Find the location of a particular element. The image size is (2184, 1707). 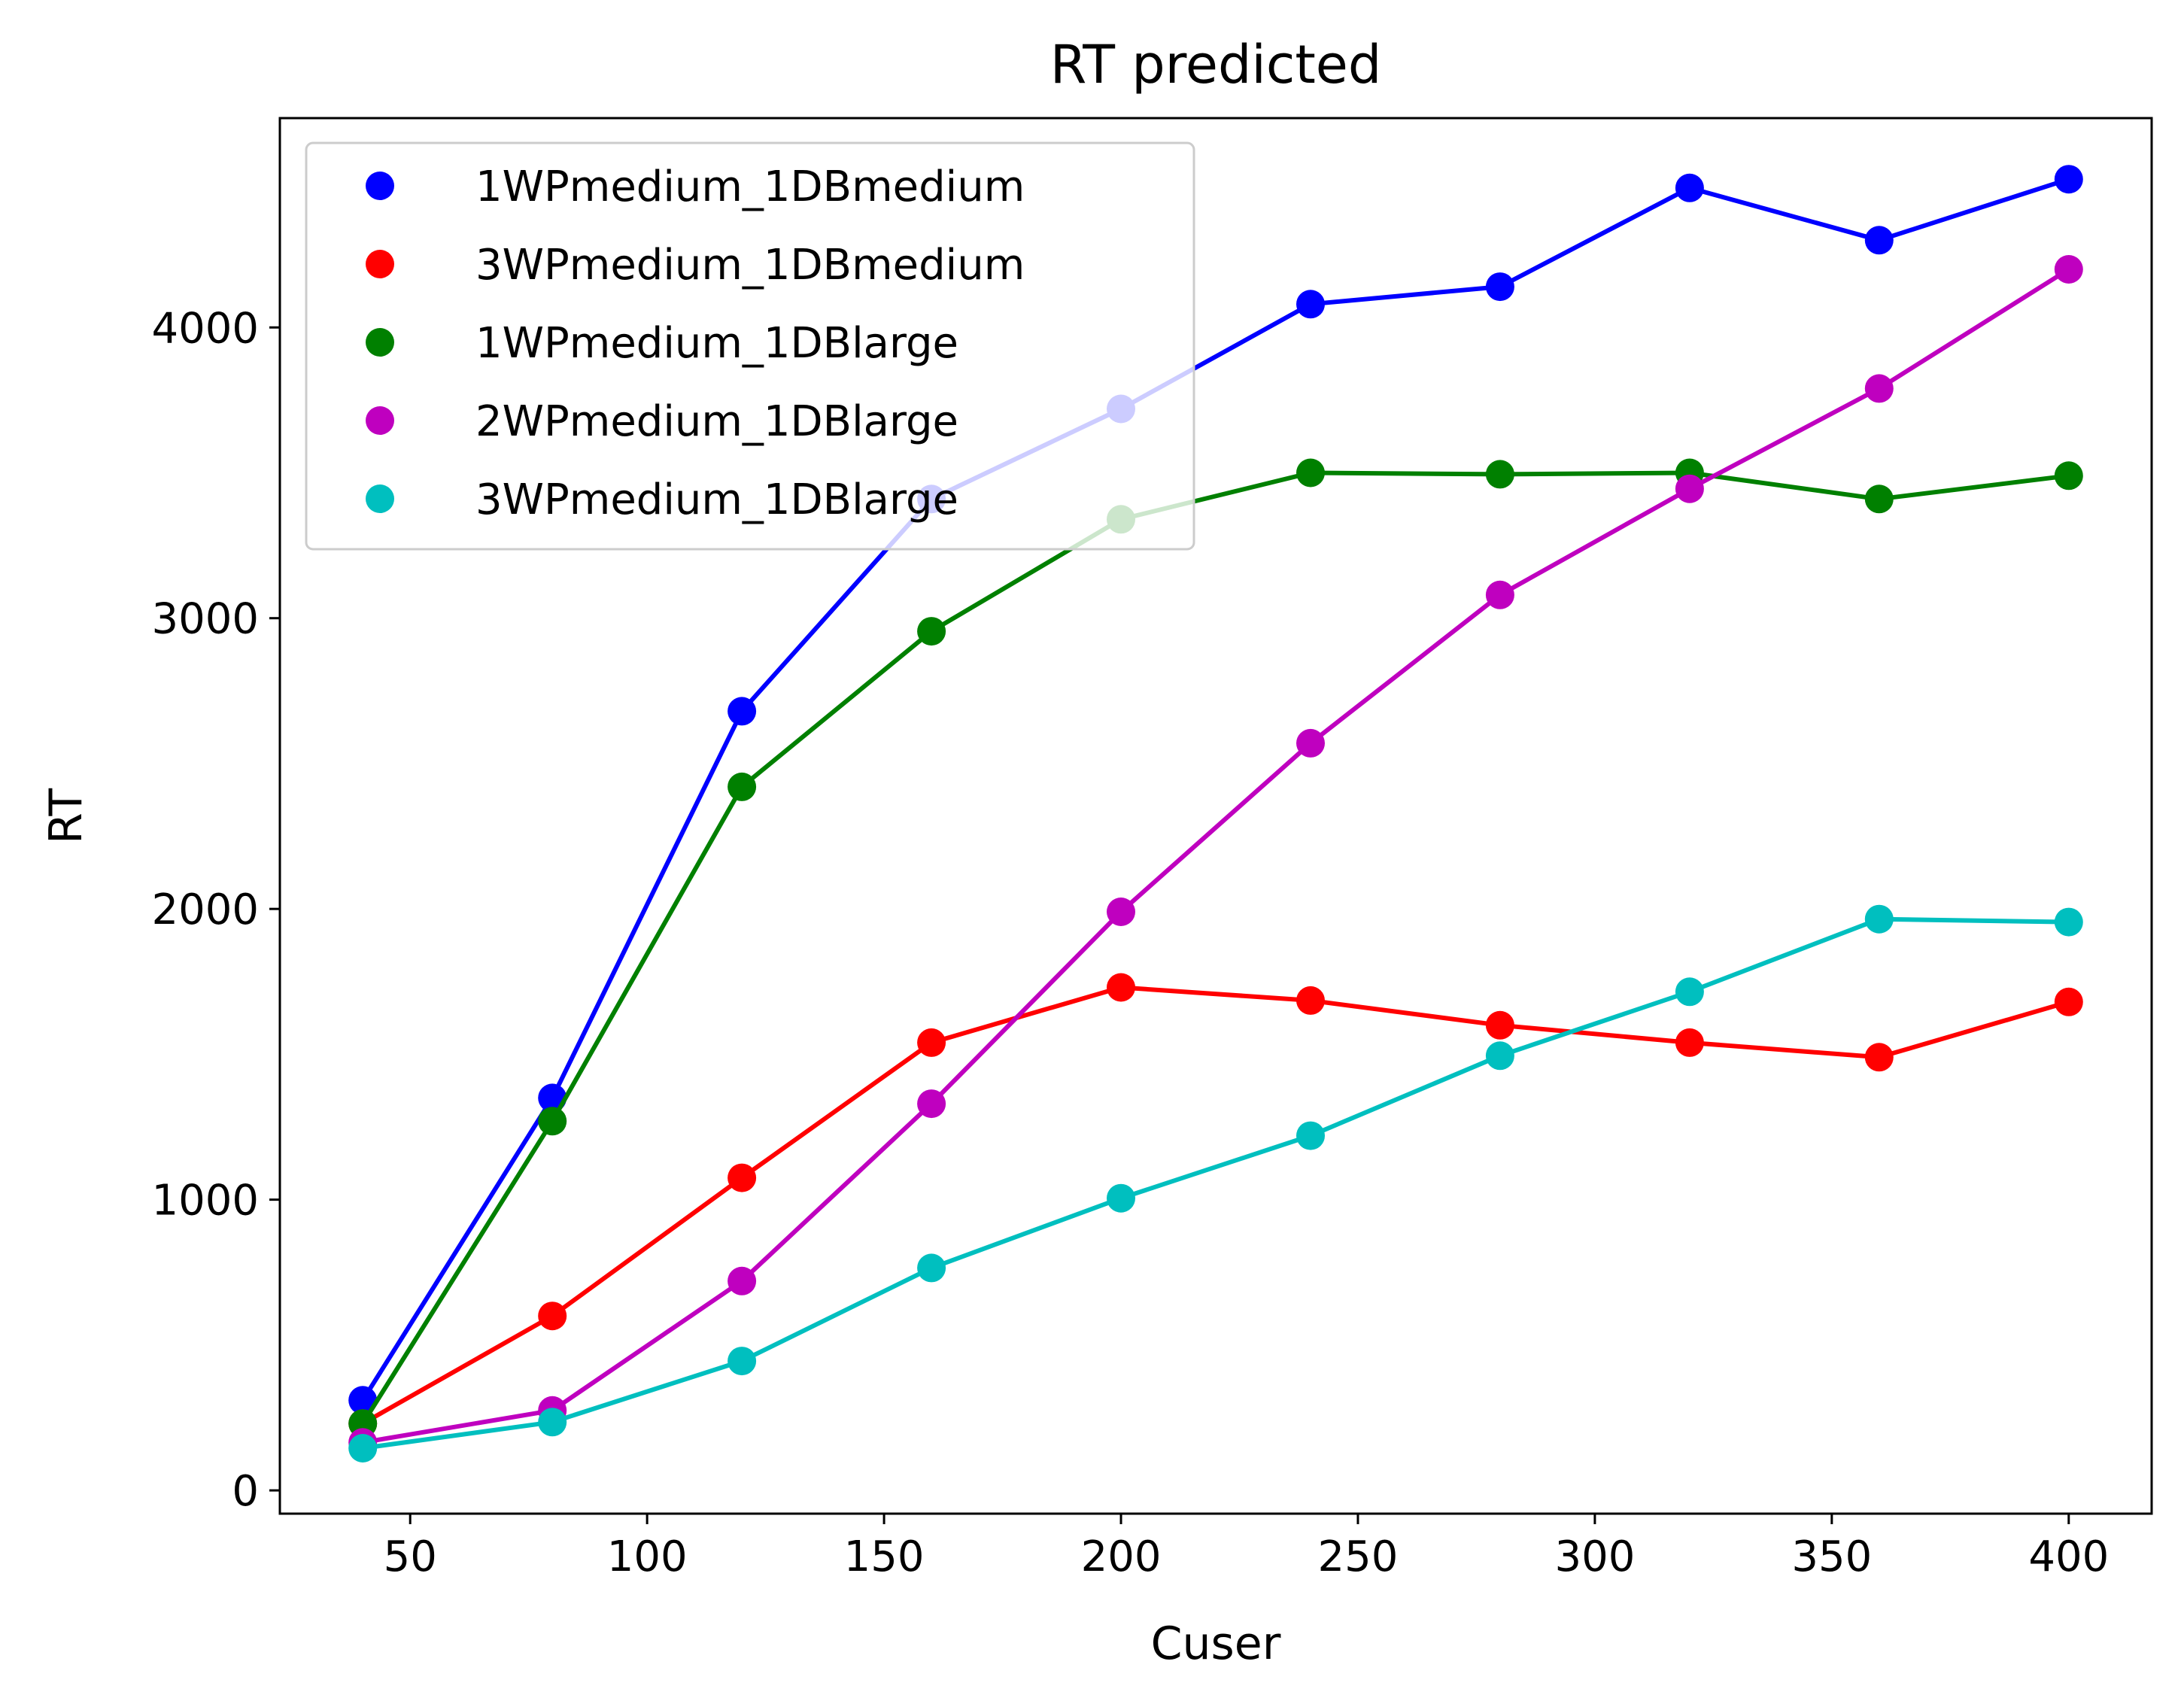

legend-item-2wpmedium-1dblarge: 2WPmedium_1DBlarge is located at coordinates (662, 421).